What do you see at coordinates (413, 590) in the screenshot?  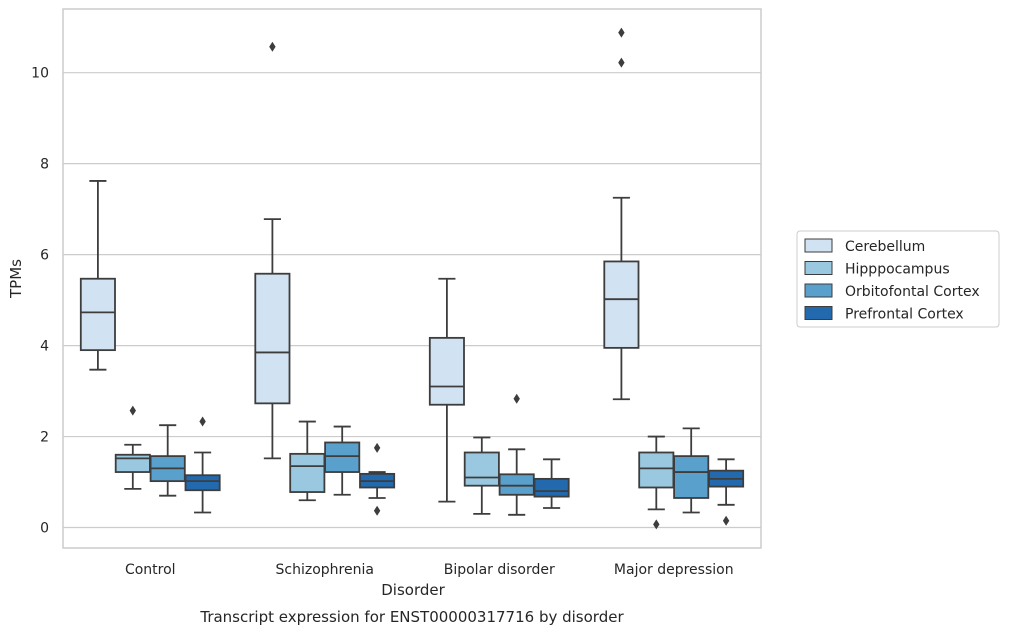 I see `x-axis-title: Disorder` at bounding box center [413, 590].